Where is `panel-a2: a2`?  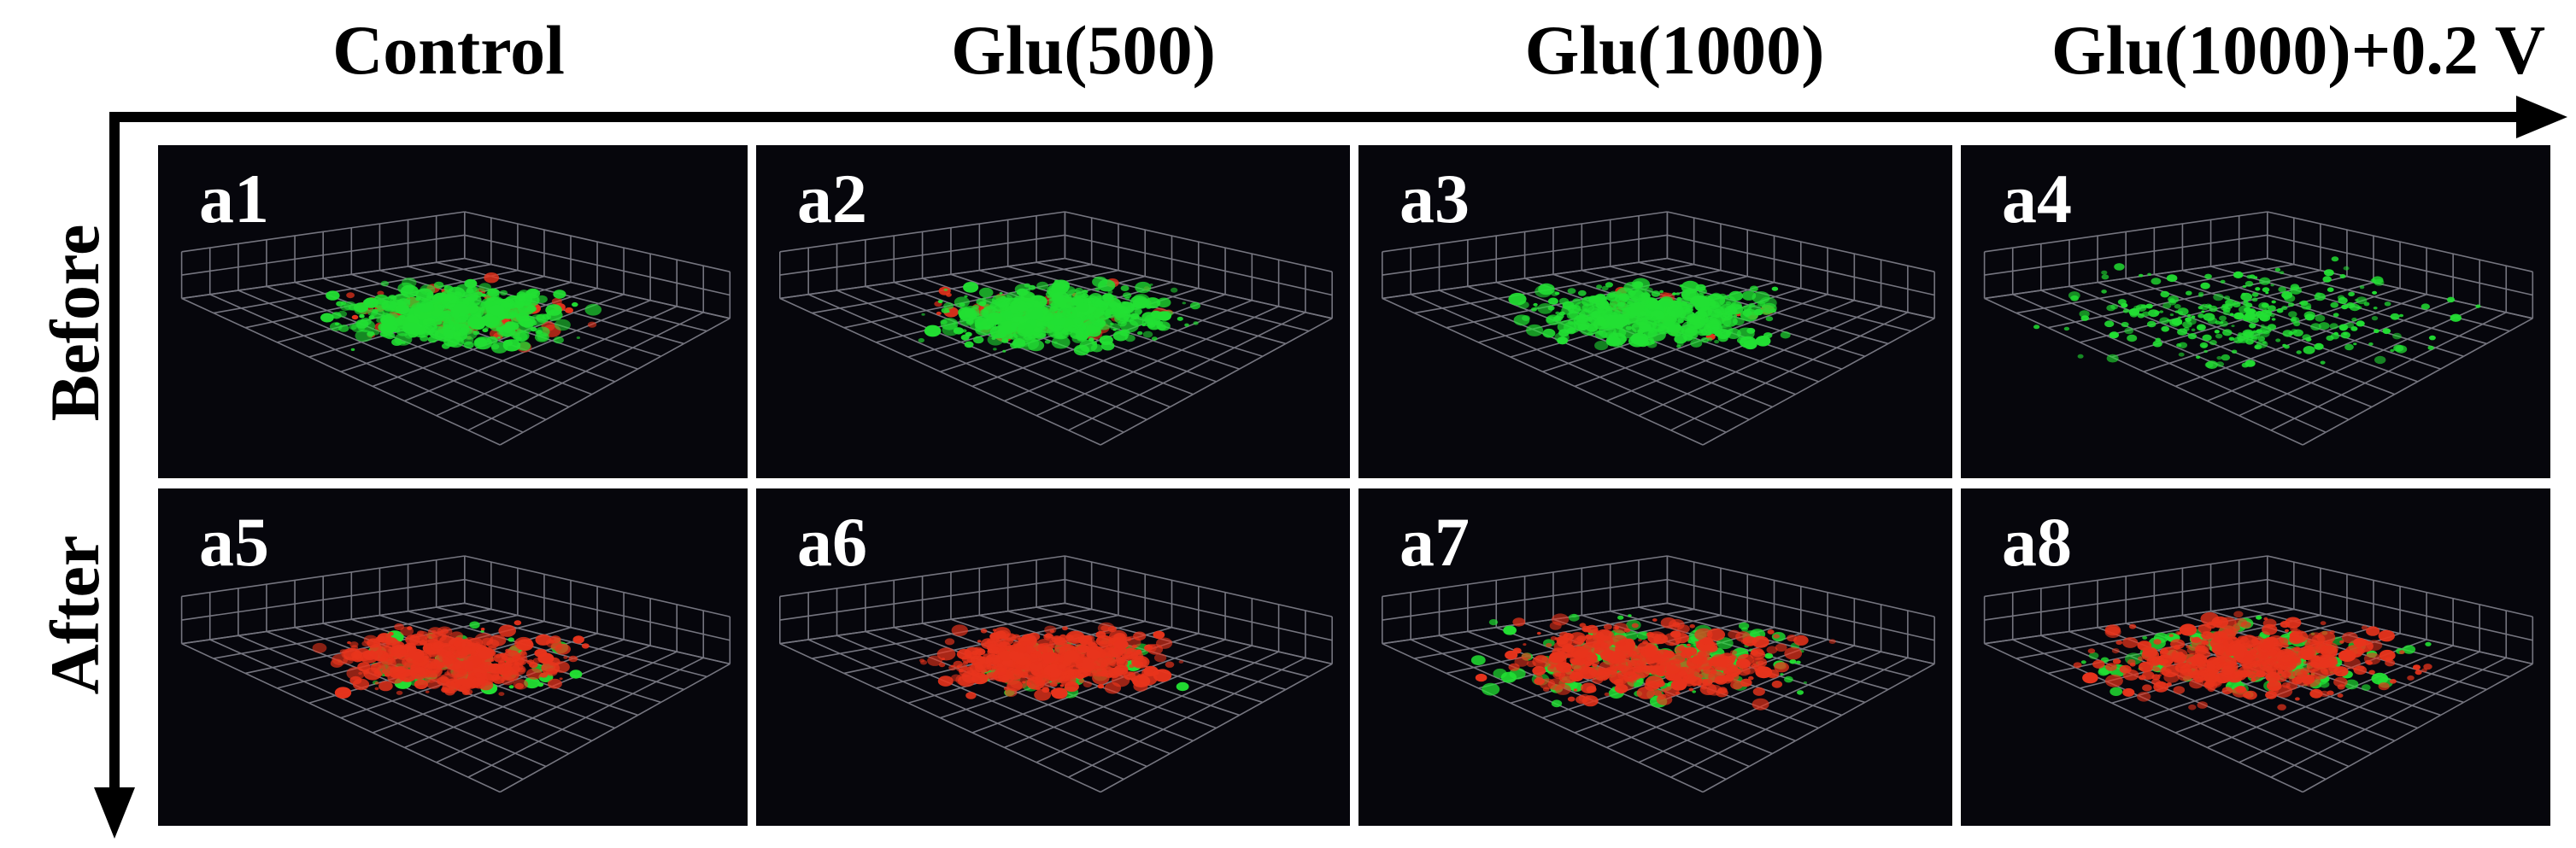 panel-a2: a2 is located at coordinates (1053, 311).